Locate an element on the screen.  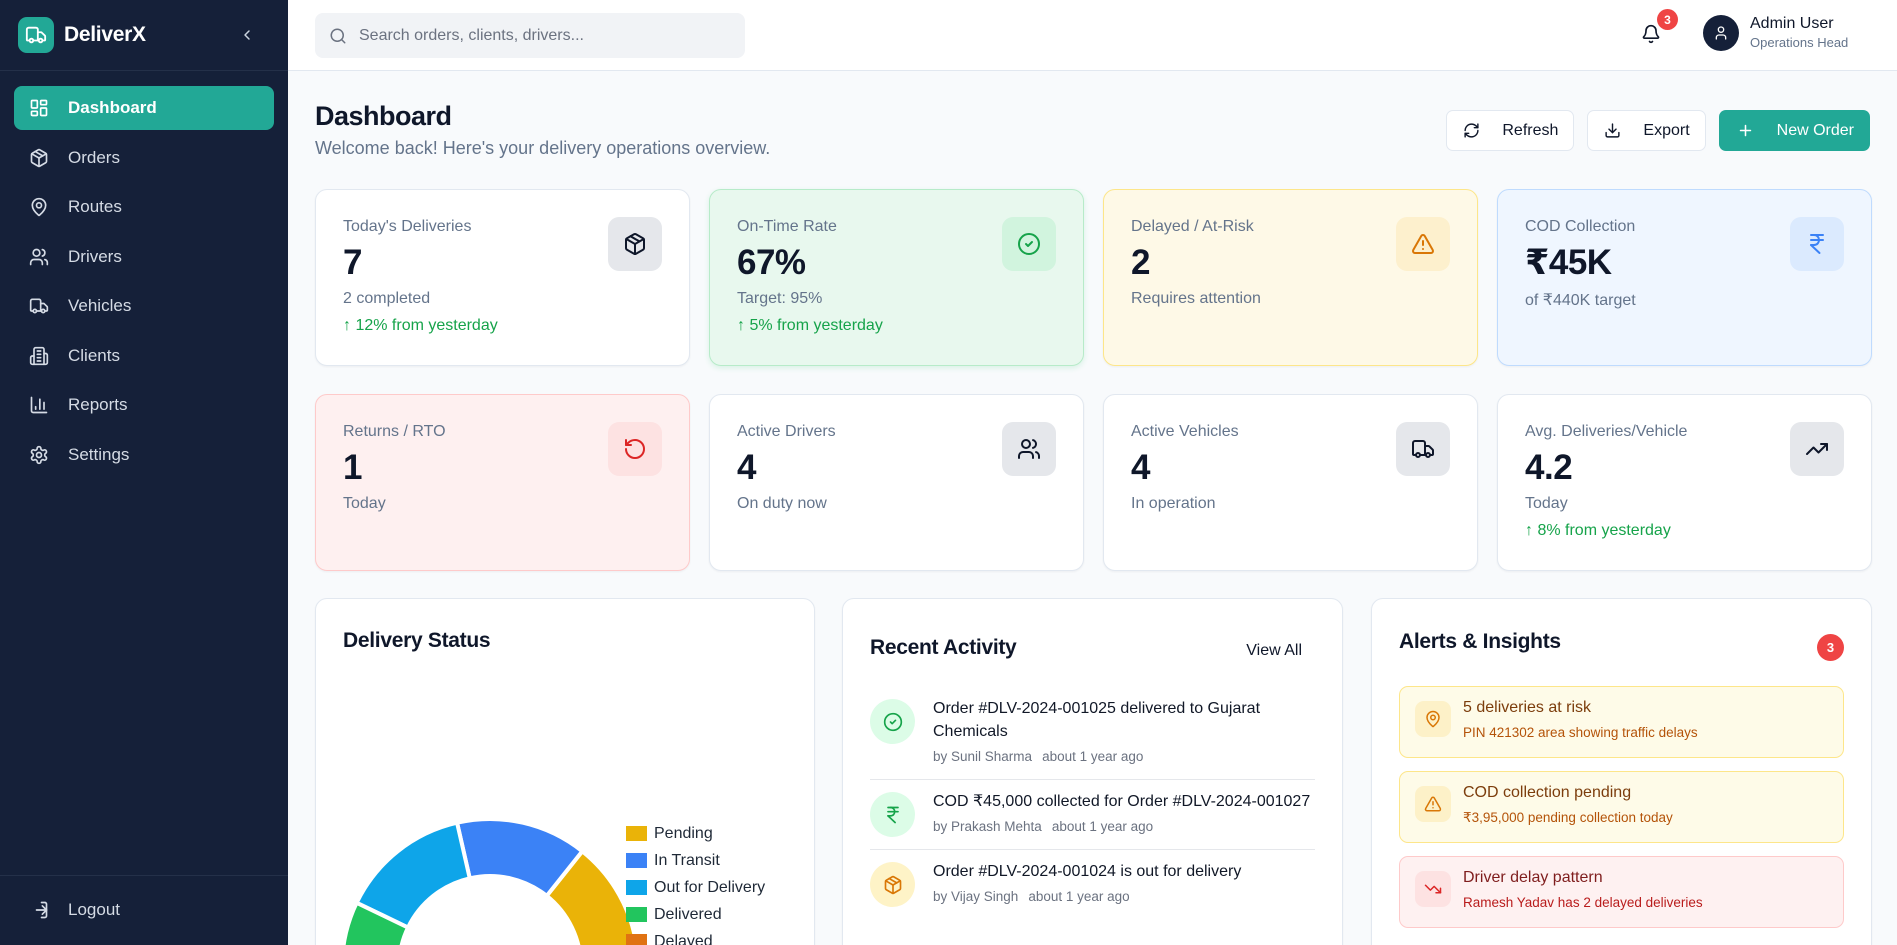
stat-label: Returns / RTO is located at coordinates (394, 431).